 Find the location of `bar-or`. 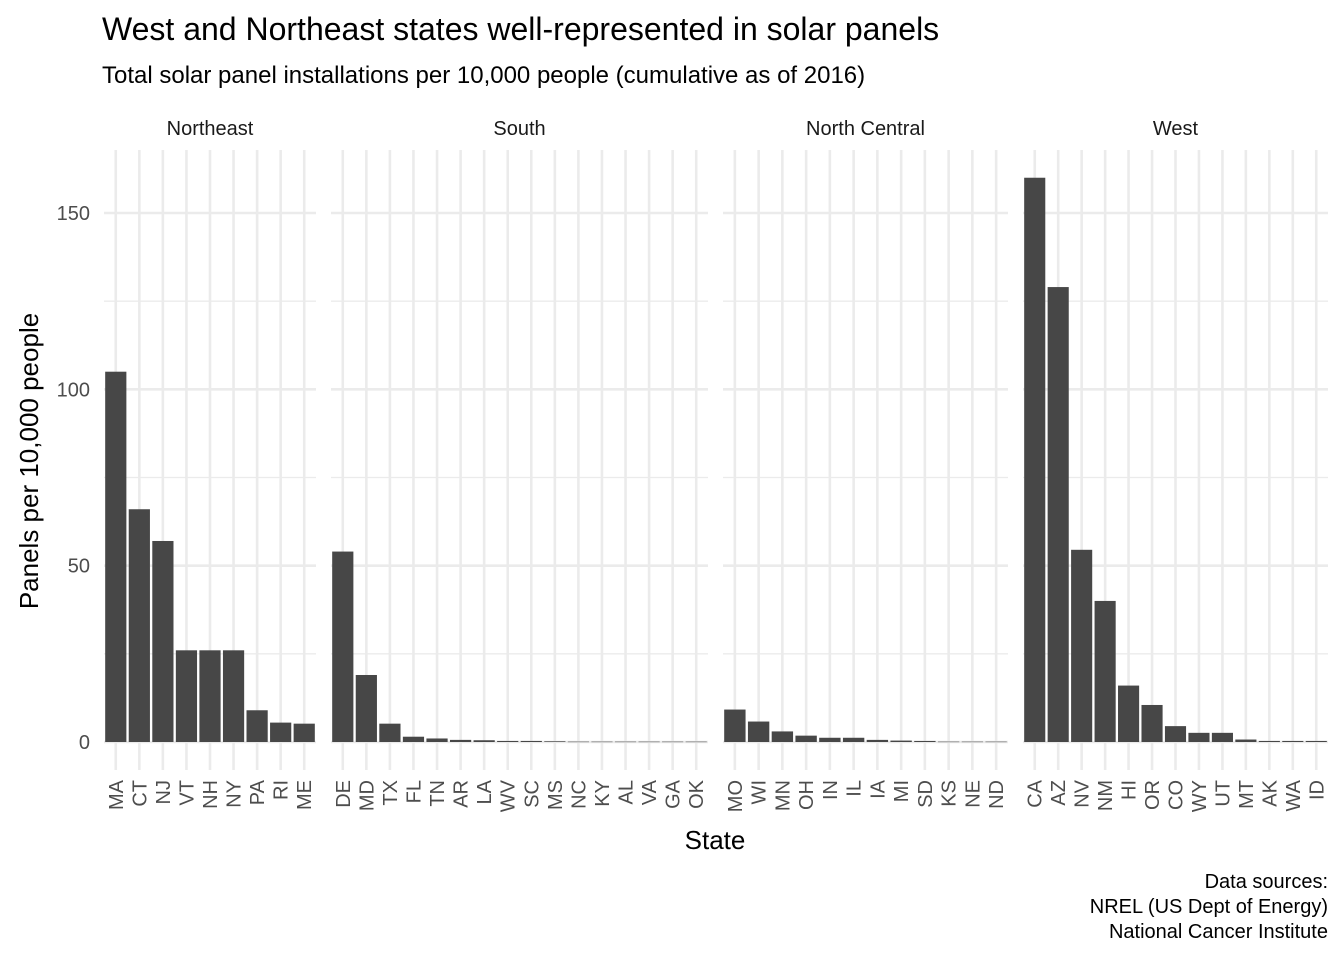

bar-or is located at coordinates (1152, 723).